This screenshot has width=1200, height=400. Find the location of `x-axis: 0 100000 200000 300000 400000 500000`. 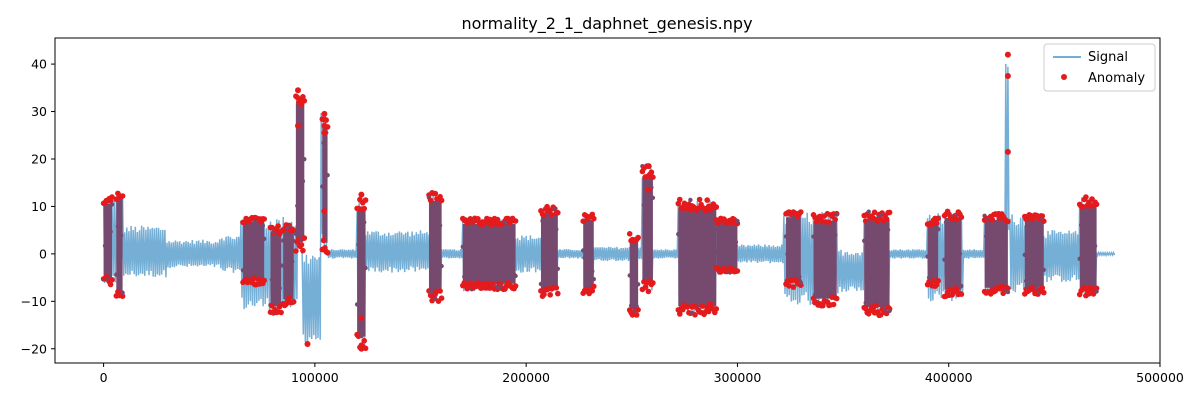

x-axis: 0 100000 200000 300000 400000 500000 is located at coordinates (642, 374).